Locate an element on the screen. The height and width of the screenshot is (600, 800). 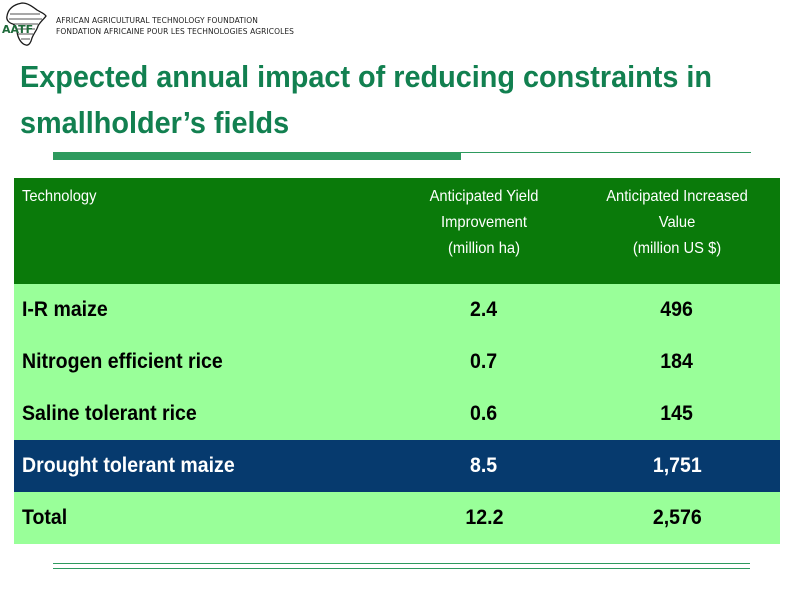
cell-technology: Nitrogen efficient rice is located at coordinates (122, 361).